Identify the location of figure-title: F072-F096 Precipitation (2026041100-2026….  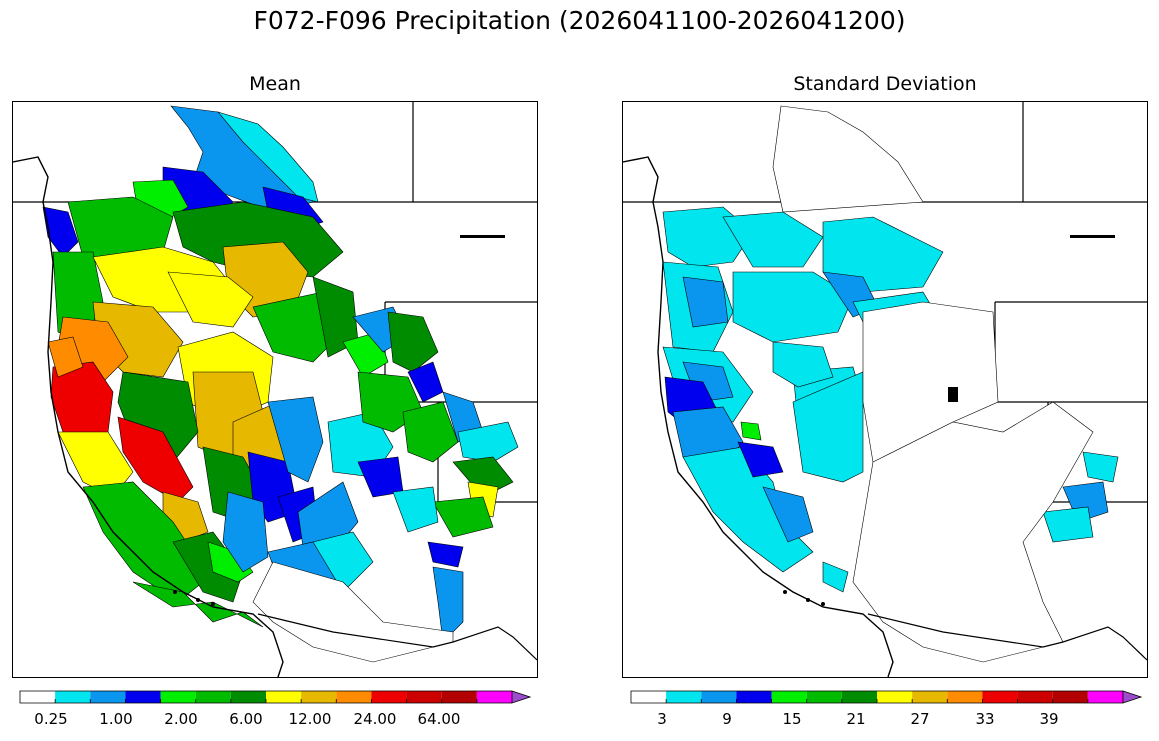
(579, 20).